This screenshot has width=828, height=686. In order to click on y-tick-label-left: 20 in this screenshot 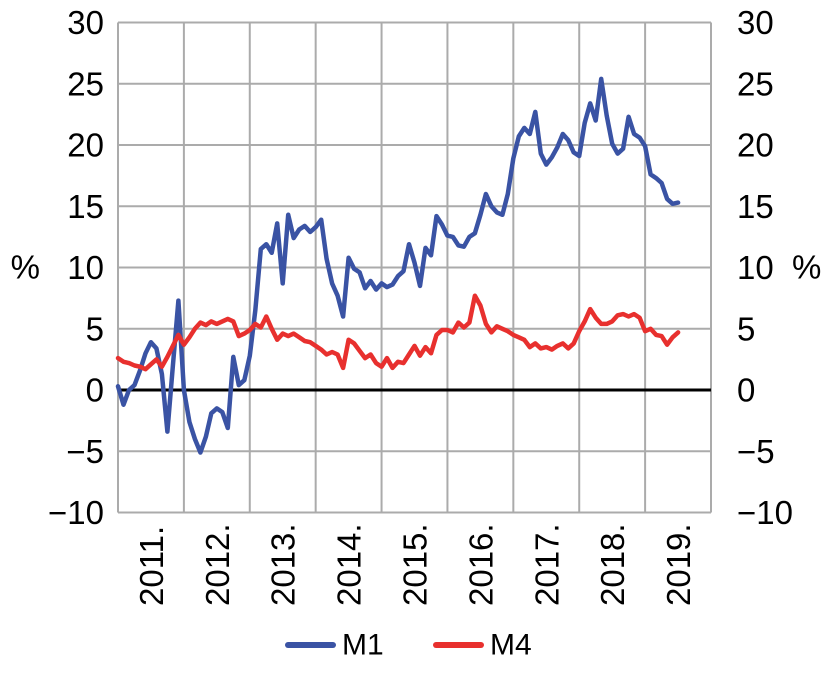, I will do `click(85, 145)`.